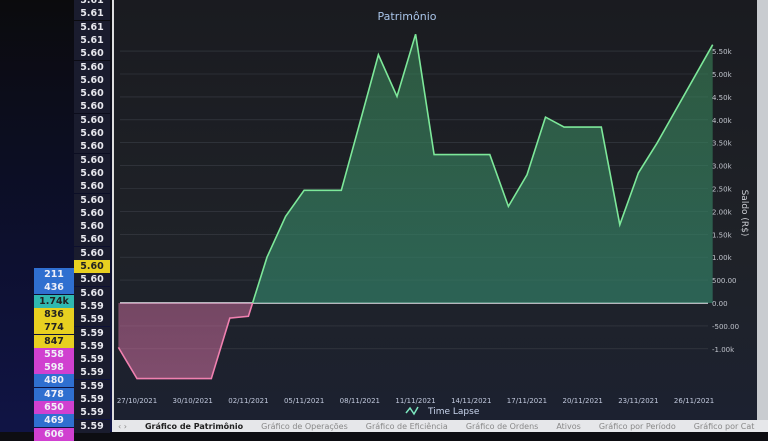  I want to click on quantity-cell: 650, so click(54, 407).